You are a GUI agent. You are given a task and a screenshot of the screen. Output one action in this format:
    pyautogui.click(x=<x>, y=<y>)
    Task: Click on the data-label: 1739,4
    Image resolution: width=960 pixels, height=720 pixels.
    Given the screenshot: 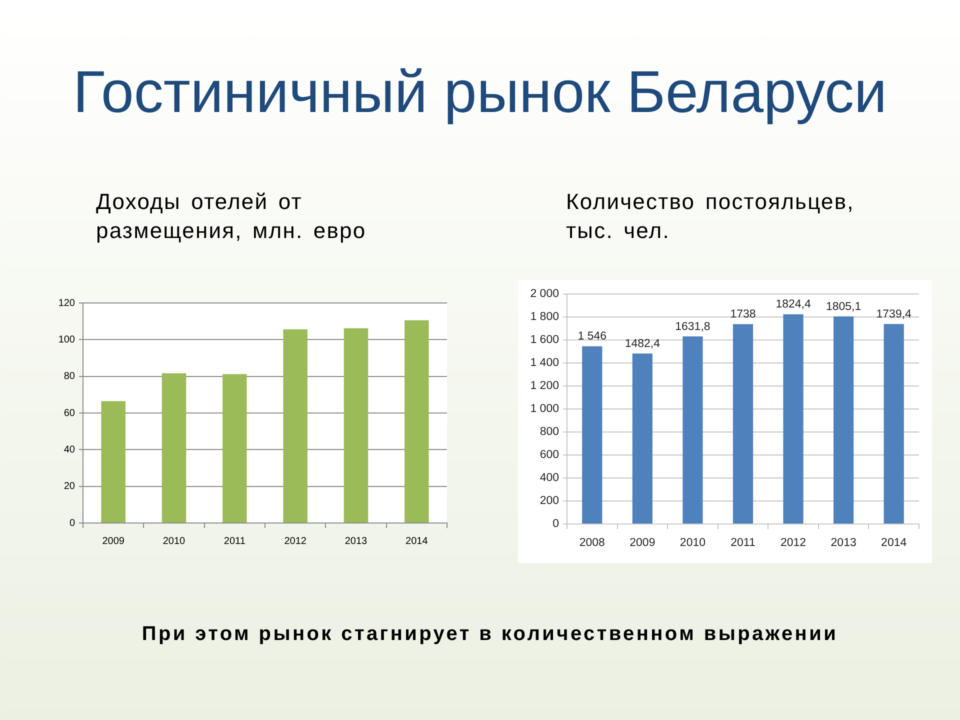 What is the action you would take?
    pyautogui.click(x=894, y=314)
    